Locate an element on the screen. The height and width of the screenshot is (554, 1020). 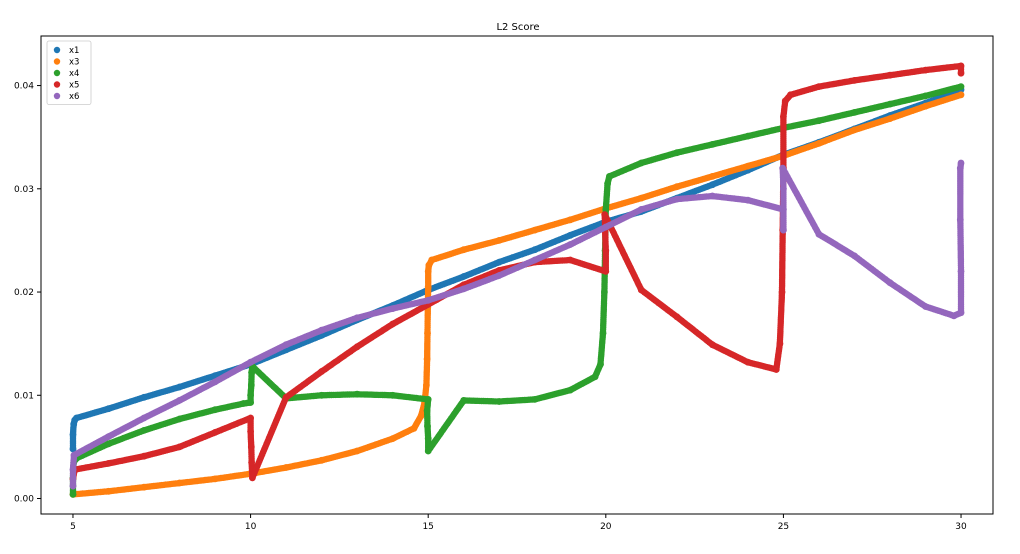
legend-marker-x1 is located at coordinates (57, 50).